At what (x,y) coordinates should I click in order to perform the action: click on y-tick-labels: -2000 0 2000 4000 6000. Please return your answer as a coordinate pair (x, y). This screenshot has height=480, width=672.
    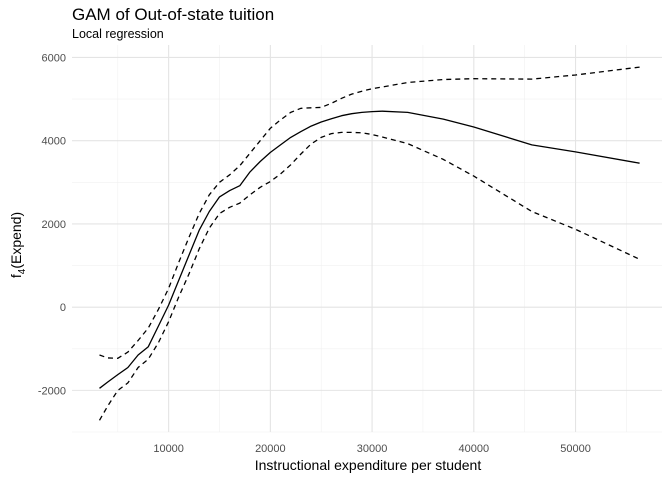
    Looking at the image, I should click on (52, 224).